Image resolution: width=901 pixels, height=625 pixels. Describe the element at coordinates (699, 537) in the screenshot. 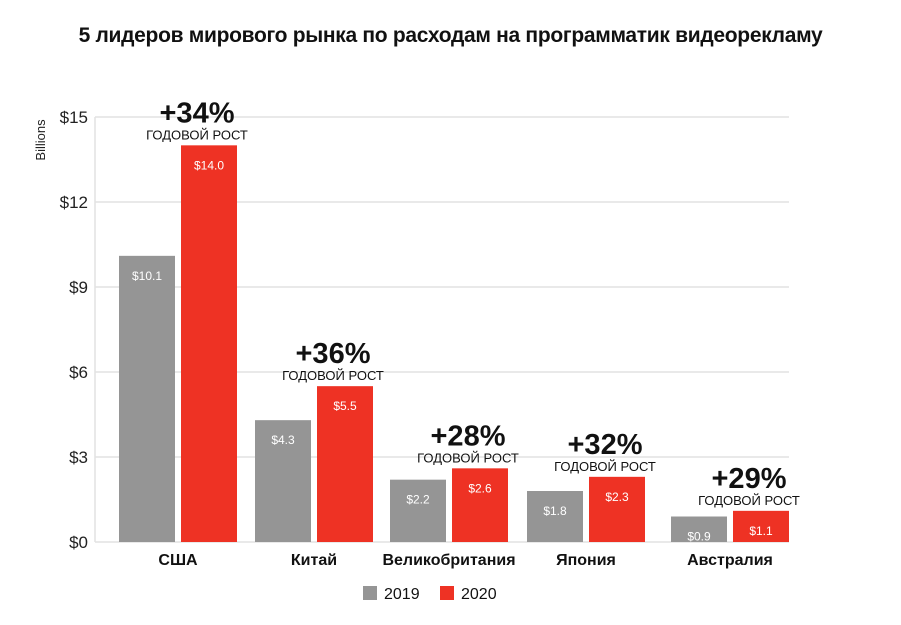

I see `bar-value-label: $0.9` at that location.